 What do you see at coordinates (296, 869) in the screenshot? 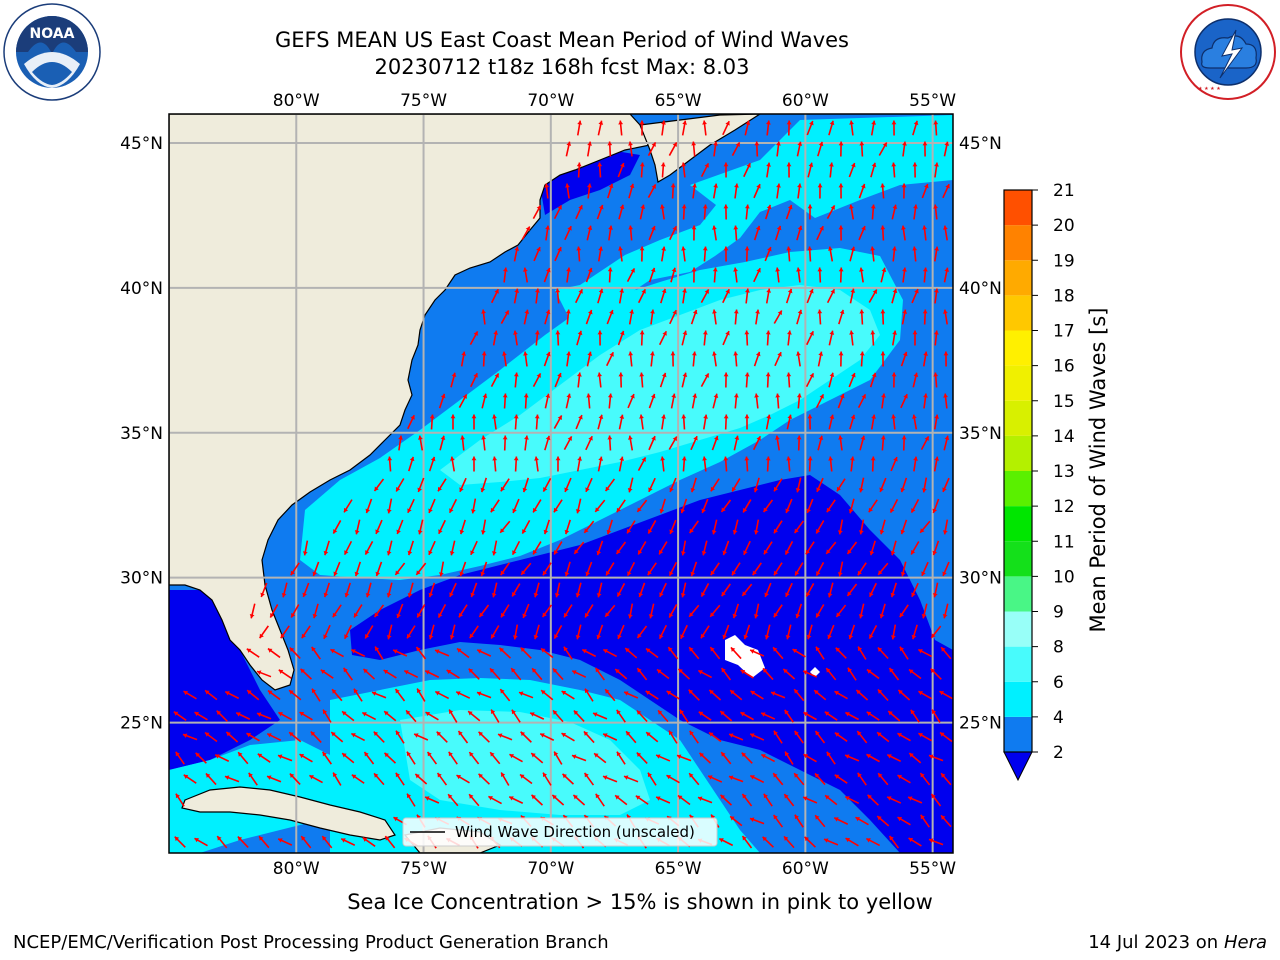
I see `lon-tick-label-bottom: 80°W` at bounding box center [296, 869].